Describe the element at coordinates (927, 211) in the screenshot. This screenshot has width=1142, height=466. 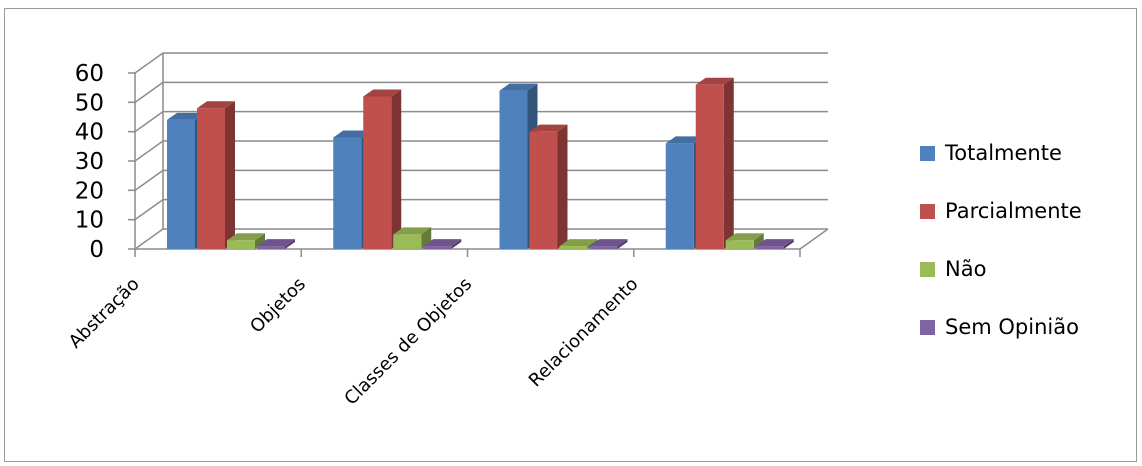
I see `legend-swatch-parcialmente` at that location.